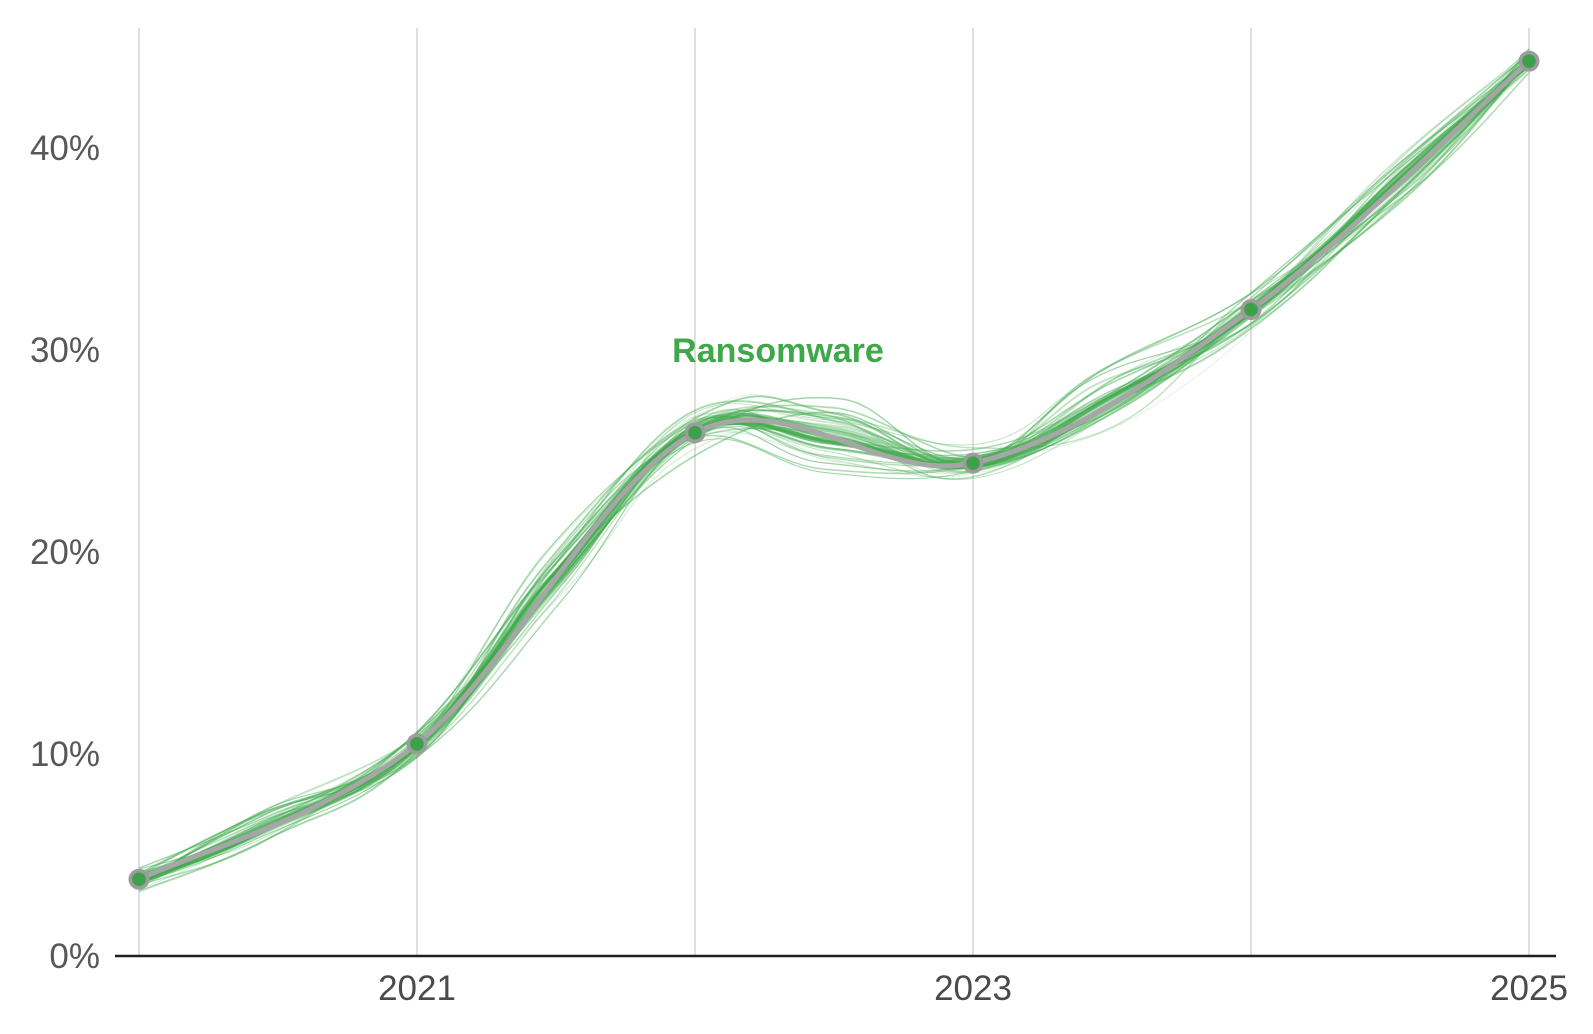 The image size is (1593, 1034). I want to click on marker-dot-2024, so click(1251, 309).